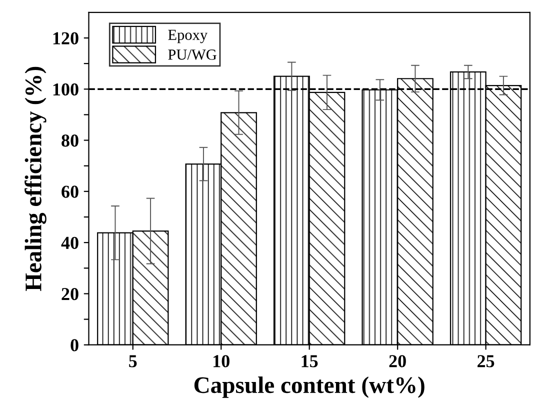 The width and height of the screenshot is (538, 413). What do you see at coordinates (310, 361) in the screenshot?
I see `x-tick-label: 15` at bounding box center [310, 361].